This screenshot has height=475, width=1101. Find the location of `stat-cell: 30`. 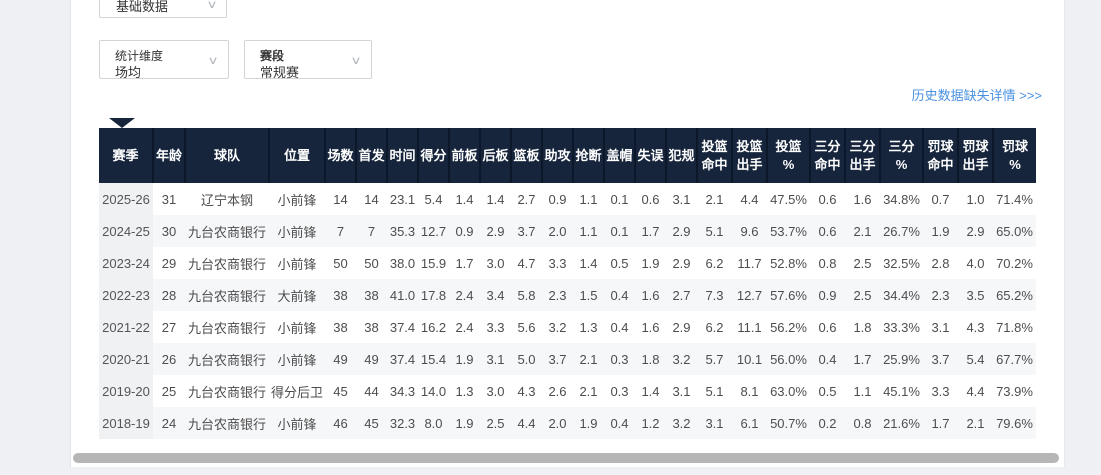

stat-cell: 30 is located at coordinates (169, 231).